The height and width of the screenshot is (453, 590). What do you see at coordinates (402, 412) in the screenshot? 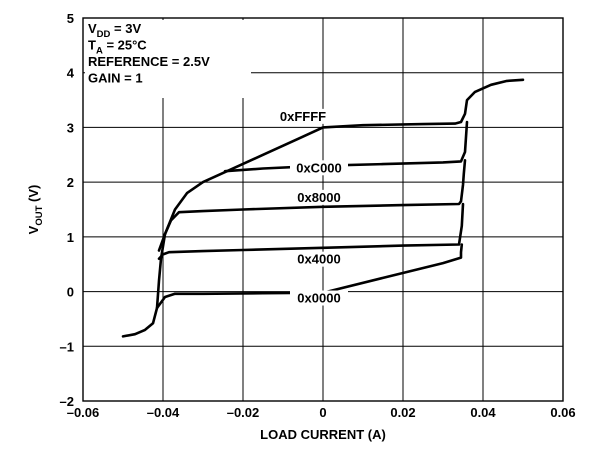
I see `x-tick-label: 0.02` at bounding box center [402, 412].